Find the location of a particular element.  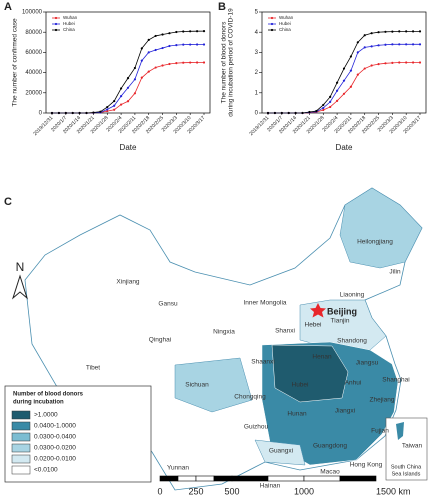

inset-box is located at coordinates (406, 449).